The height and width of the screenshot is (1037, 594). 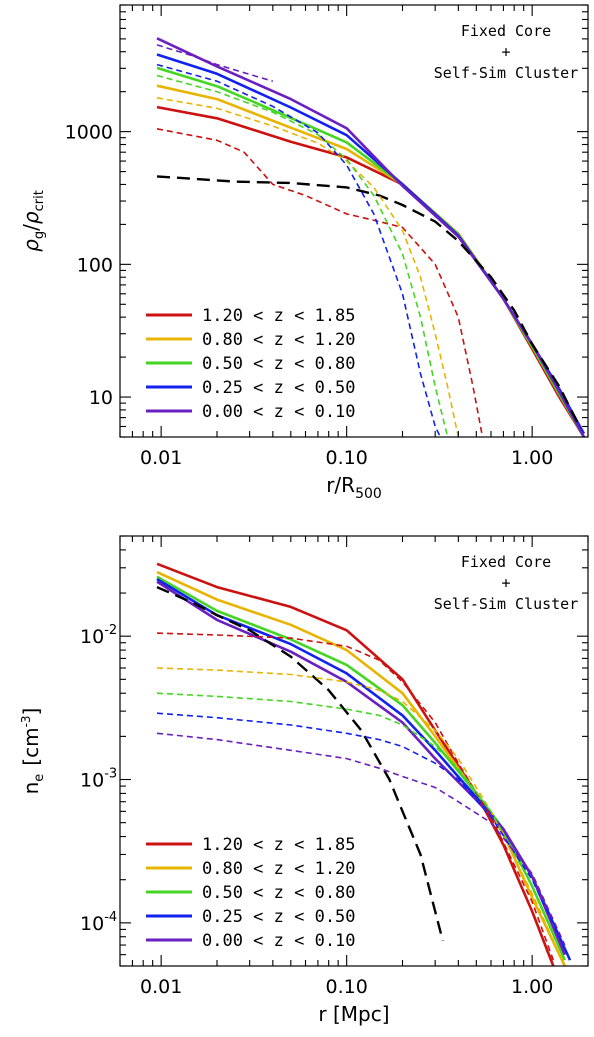 What do you see at coordinates (31, 788) in the screenshot?
I see `y-label-n: n` at bounding box center [31, 788].